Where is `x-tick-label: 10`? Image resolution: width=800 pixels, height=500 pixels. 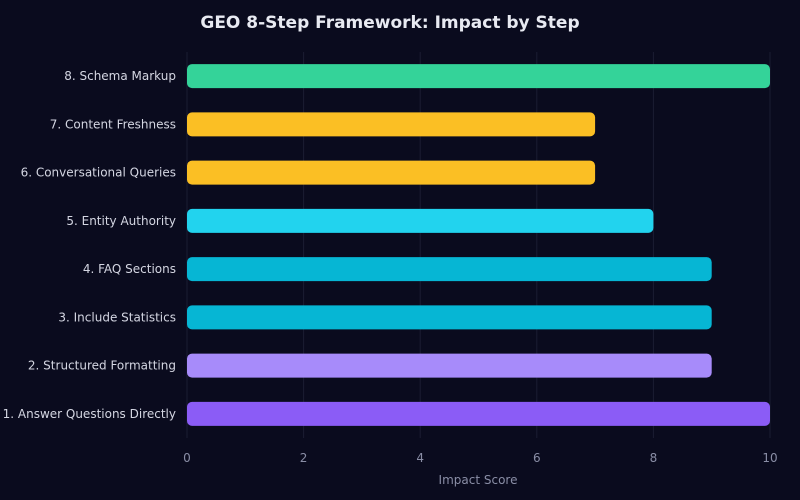
x-tick-label: 10 is located at coordinates (769, 458).